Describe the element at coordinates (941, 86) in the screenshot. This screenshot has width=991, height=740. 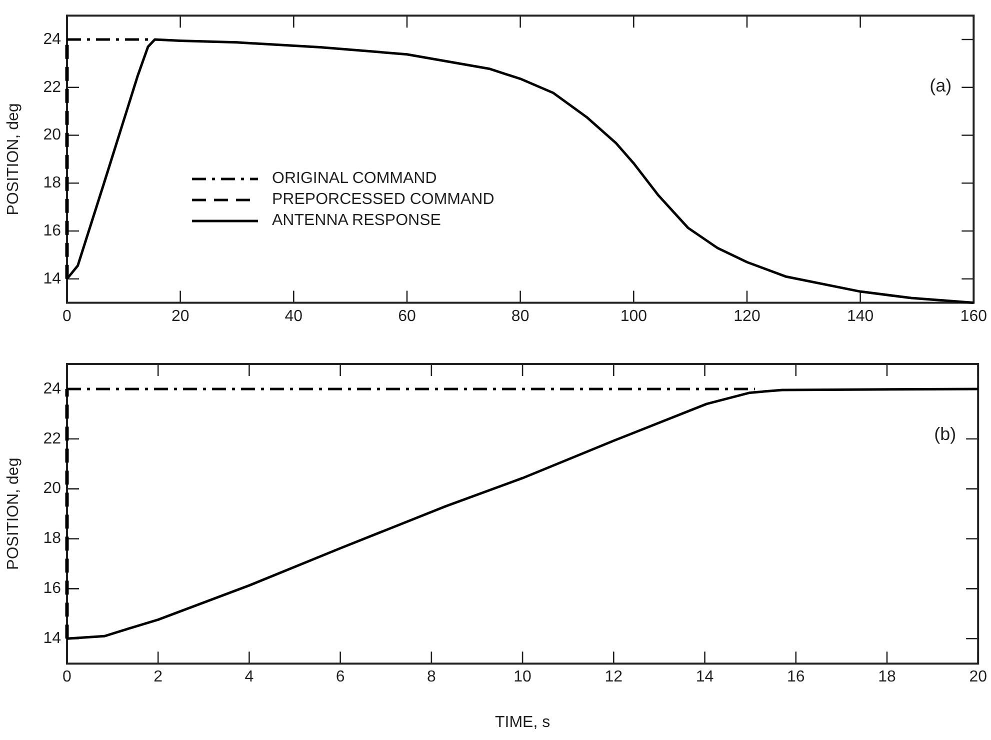
I see `annotation: (a)` at that location.